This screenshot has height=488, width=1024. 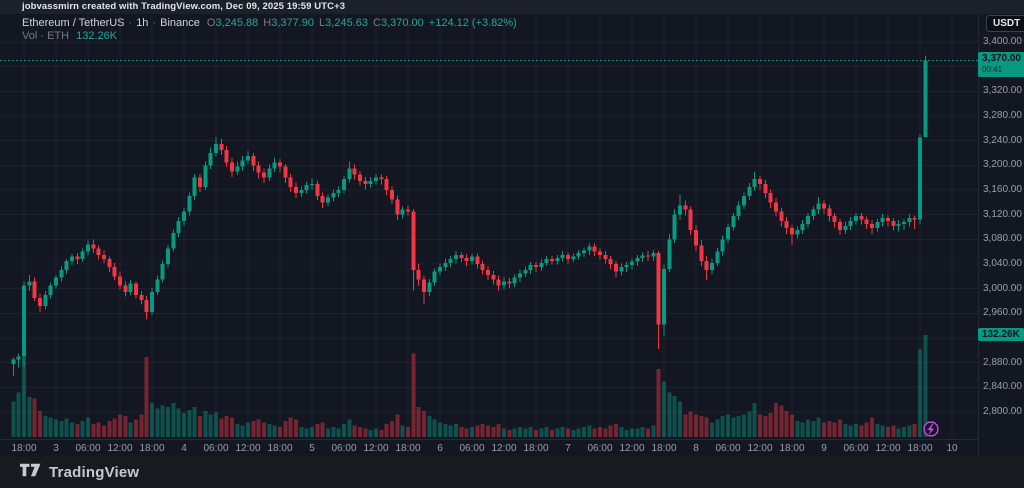 I want to click on price-axis, so click(x=1001, y=235).